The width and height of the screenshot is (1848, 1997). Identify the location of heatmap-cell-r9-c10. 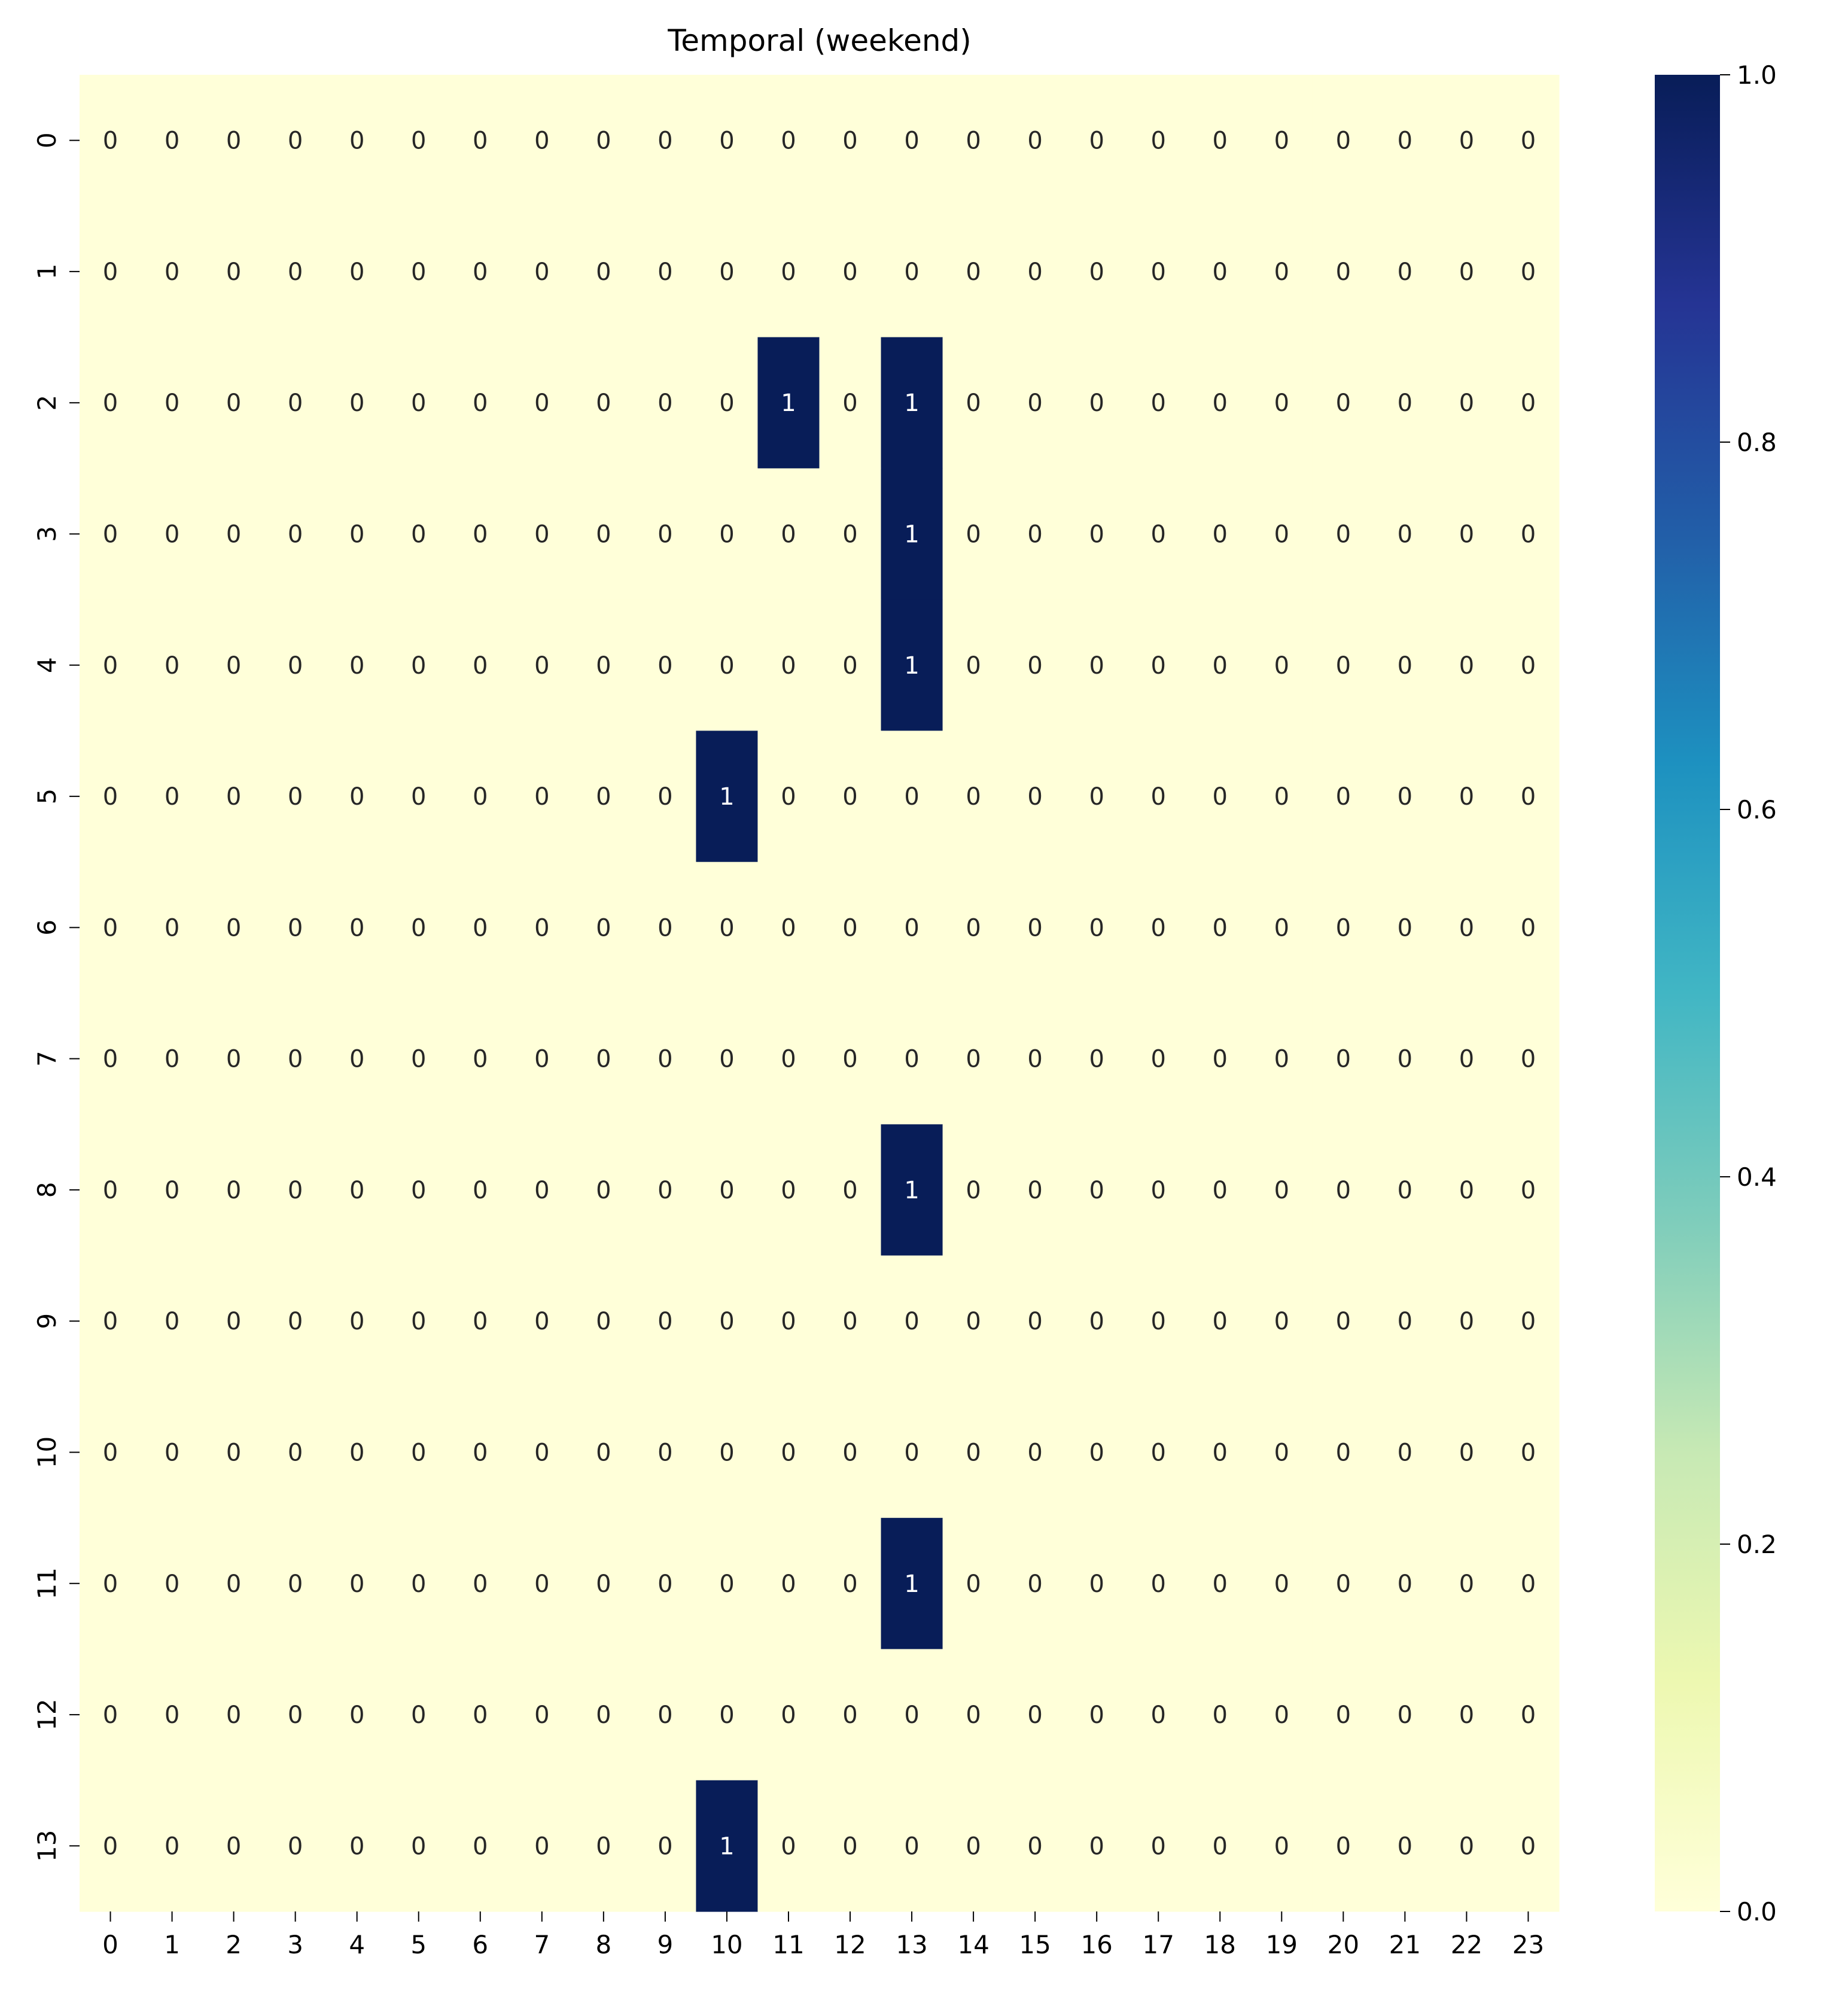
(727, 1321).